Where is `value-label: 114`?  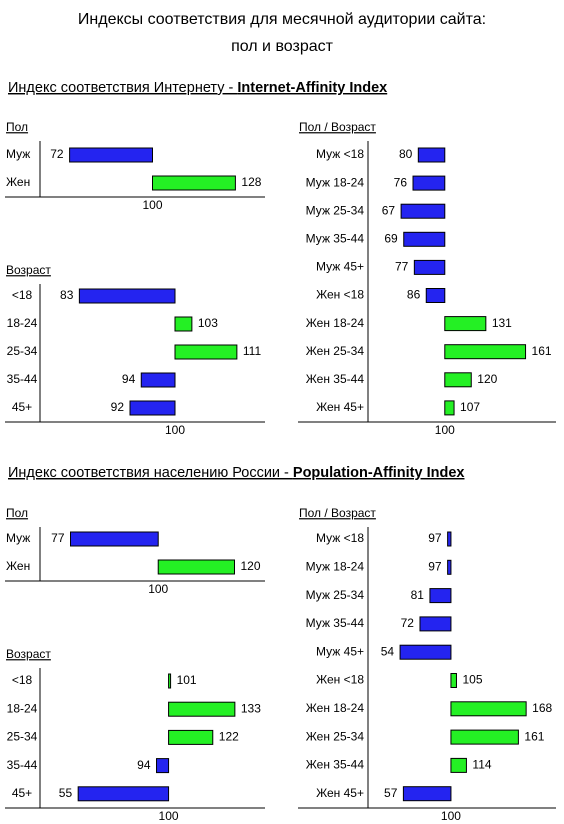
value-label: 114 is located at coordinates (481, 765).